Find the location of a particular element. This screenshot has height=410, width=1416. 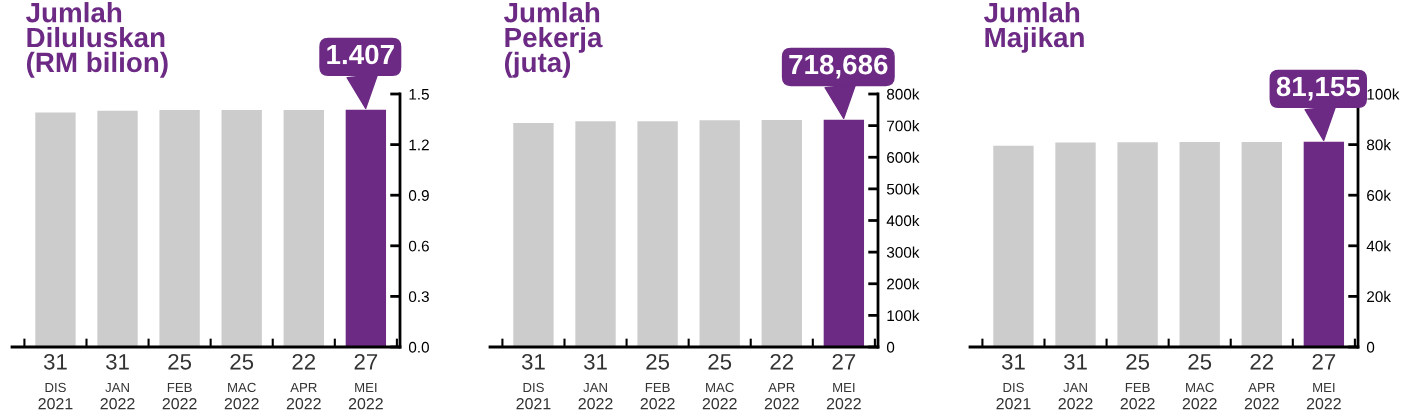

y-tick-label: 500k is located at coordinates (903, 189).